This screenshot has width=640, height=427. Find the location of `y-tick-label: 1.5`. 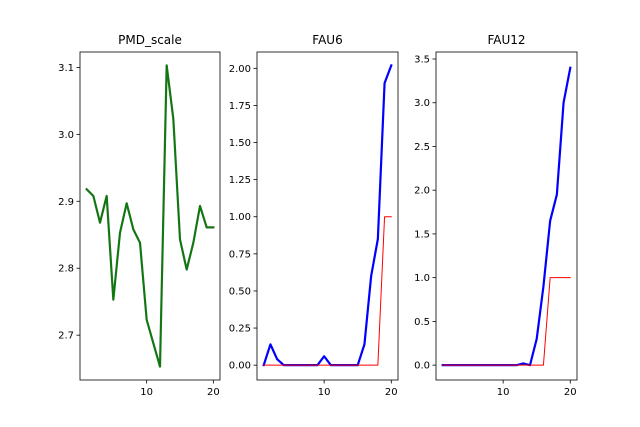

y-tick-label: 1.5 is located at coordinates (422, 234).